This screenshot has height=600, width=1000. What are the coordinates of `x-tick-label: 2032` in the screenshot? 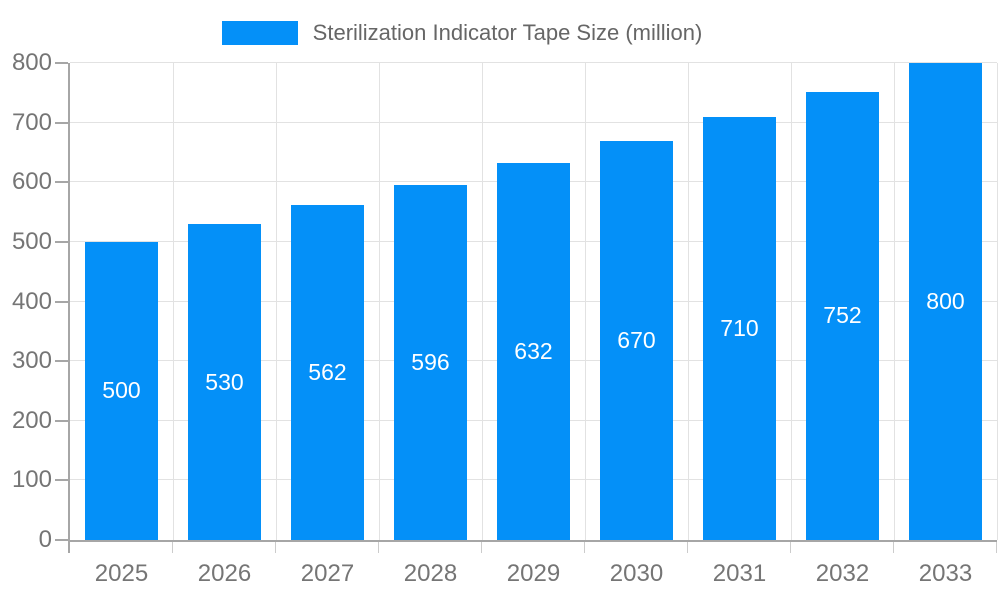 It's located at (842, 573).